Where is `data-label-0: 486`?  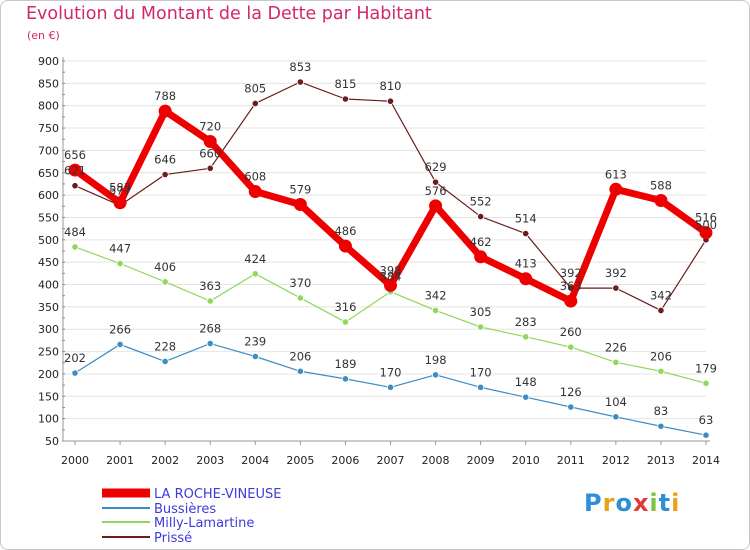
data-label-0: 486 is located at coordinates (345, 231).